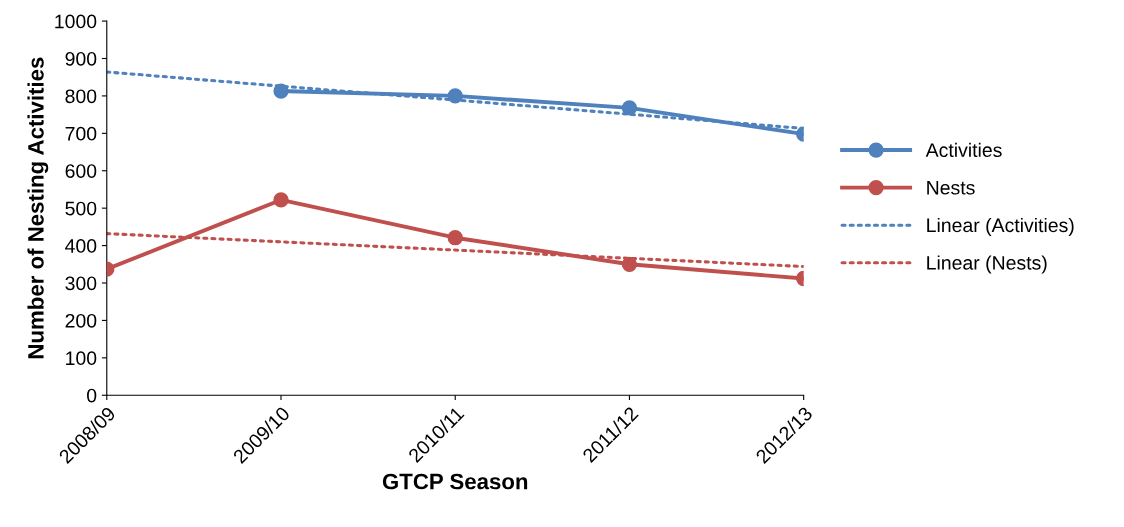 This screenshot has width=1124, height=527. I want to click on y-tick-label: 400, so click(81, 246).